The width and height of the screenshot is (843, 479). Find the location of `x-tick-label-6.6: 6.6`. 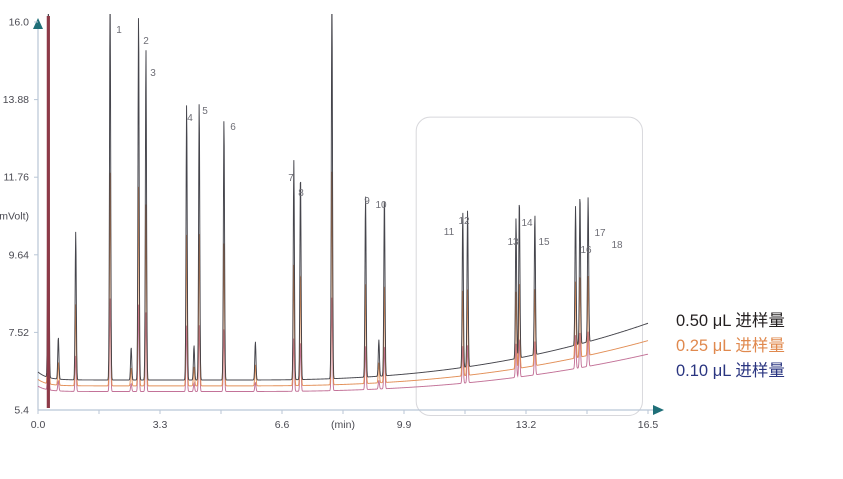

x-tick-label-6.6: 6.6 is located at coordinates (282, 425).